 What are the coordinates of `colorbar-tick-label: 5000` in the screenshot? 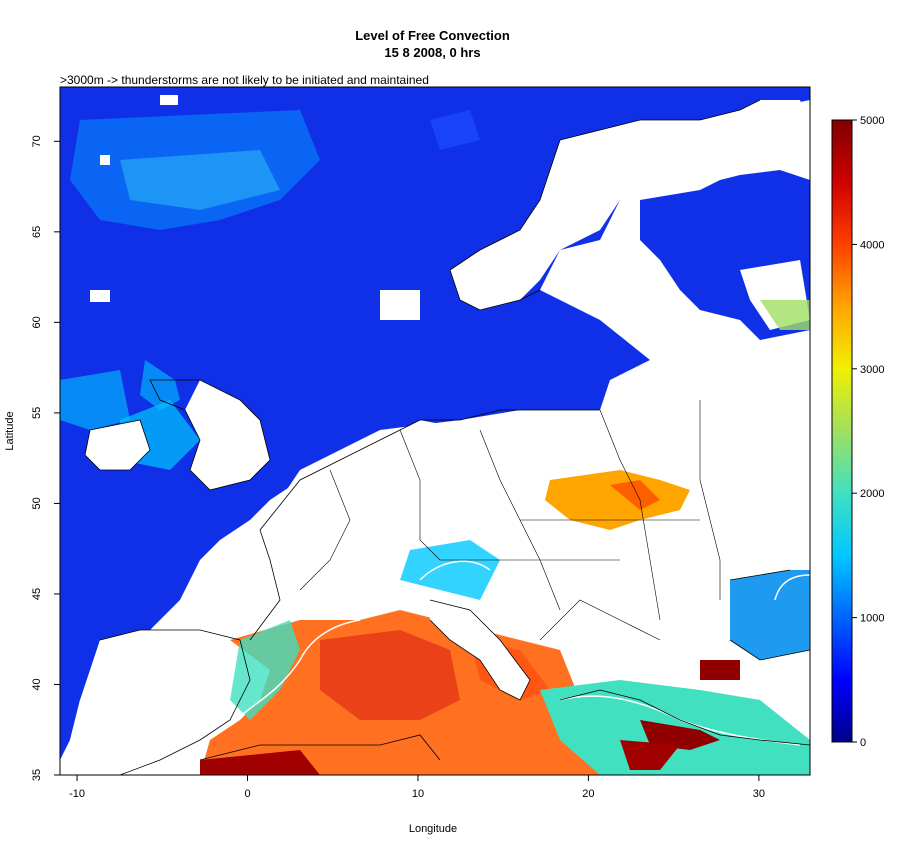 It's located at (872, 121).